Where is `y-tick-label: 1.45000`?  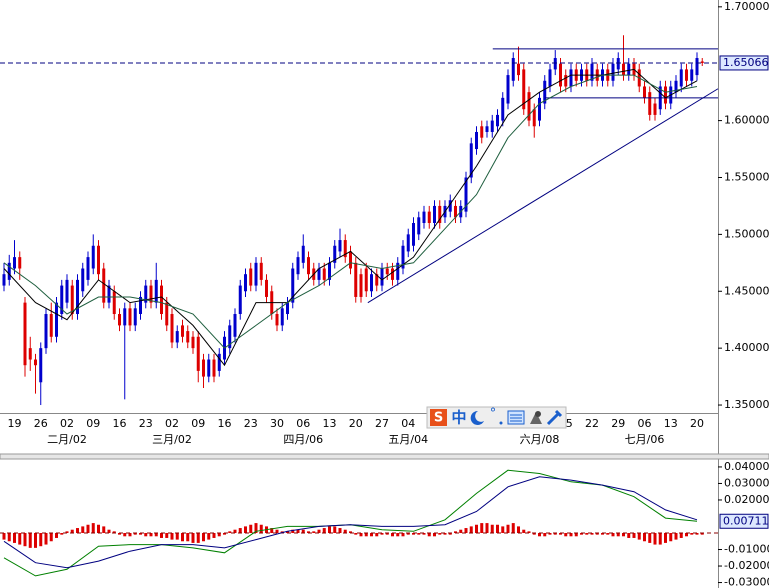
y-tick-label: 1.45000 is located at coordinates (746, 290).